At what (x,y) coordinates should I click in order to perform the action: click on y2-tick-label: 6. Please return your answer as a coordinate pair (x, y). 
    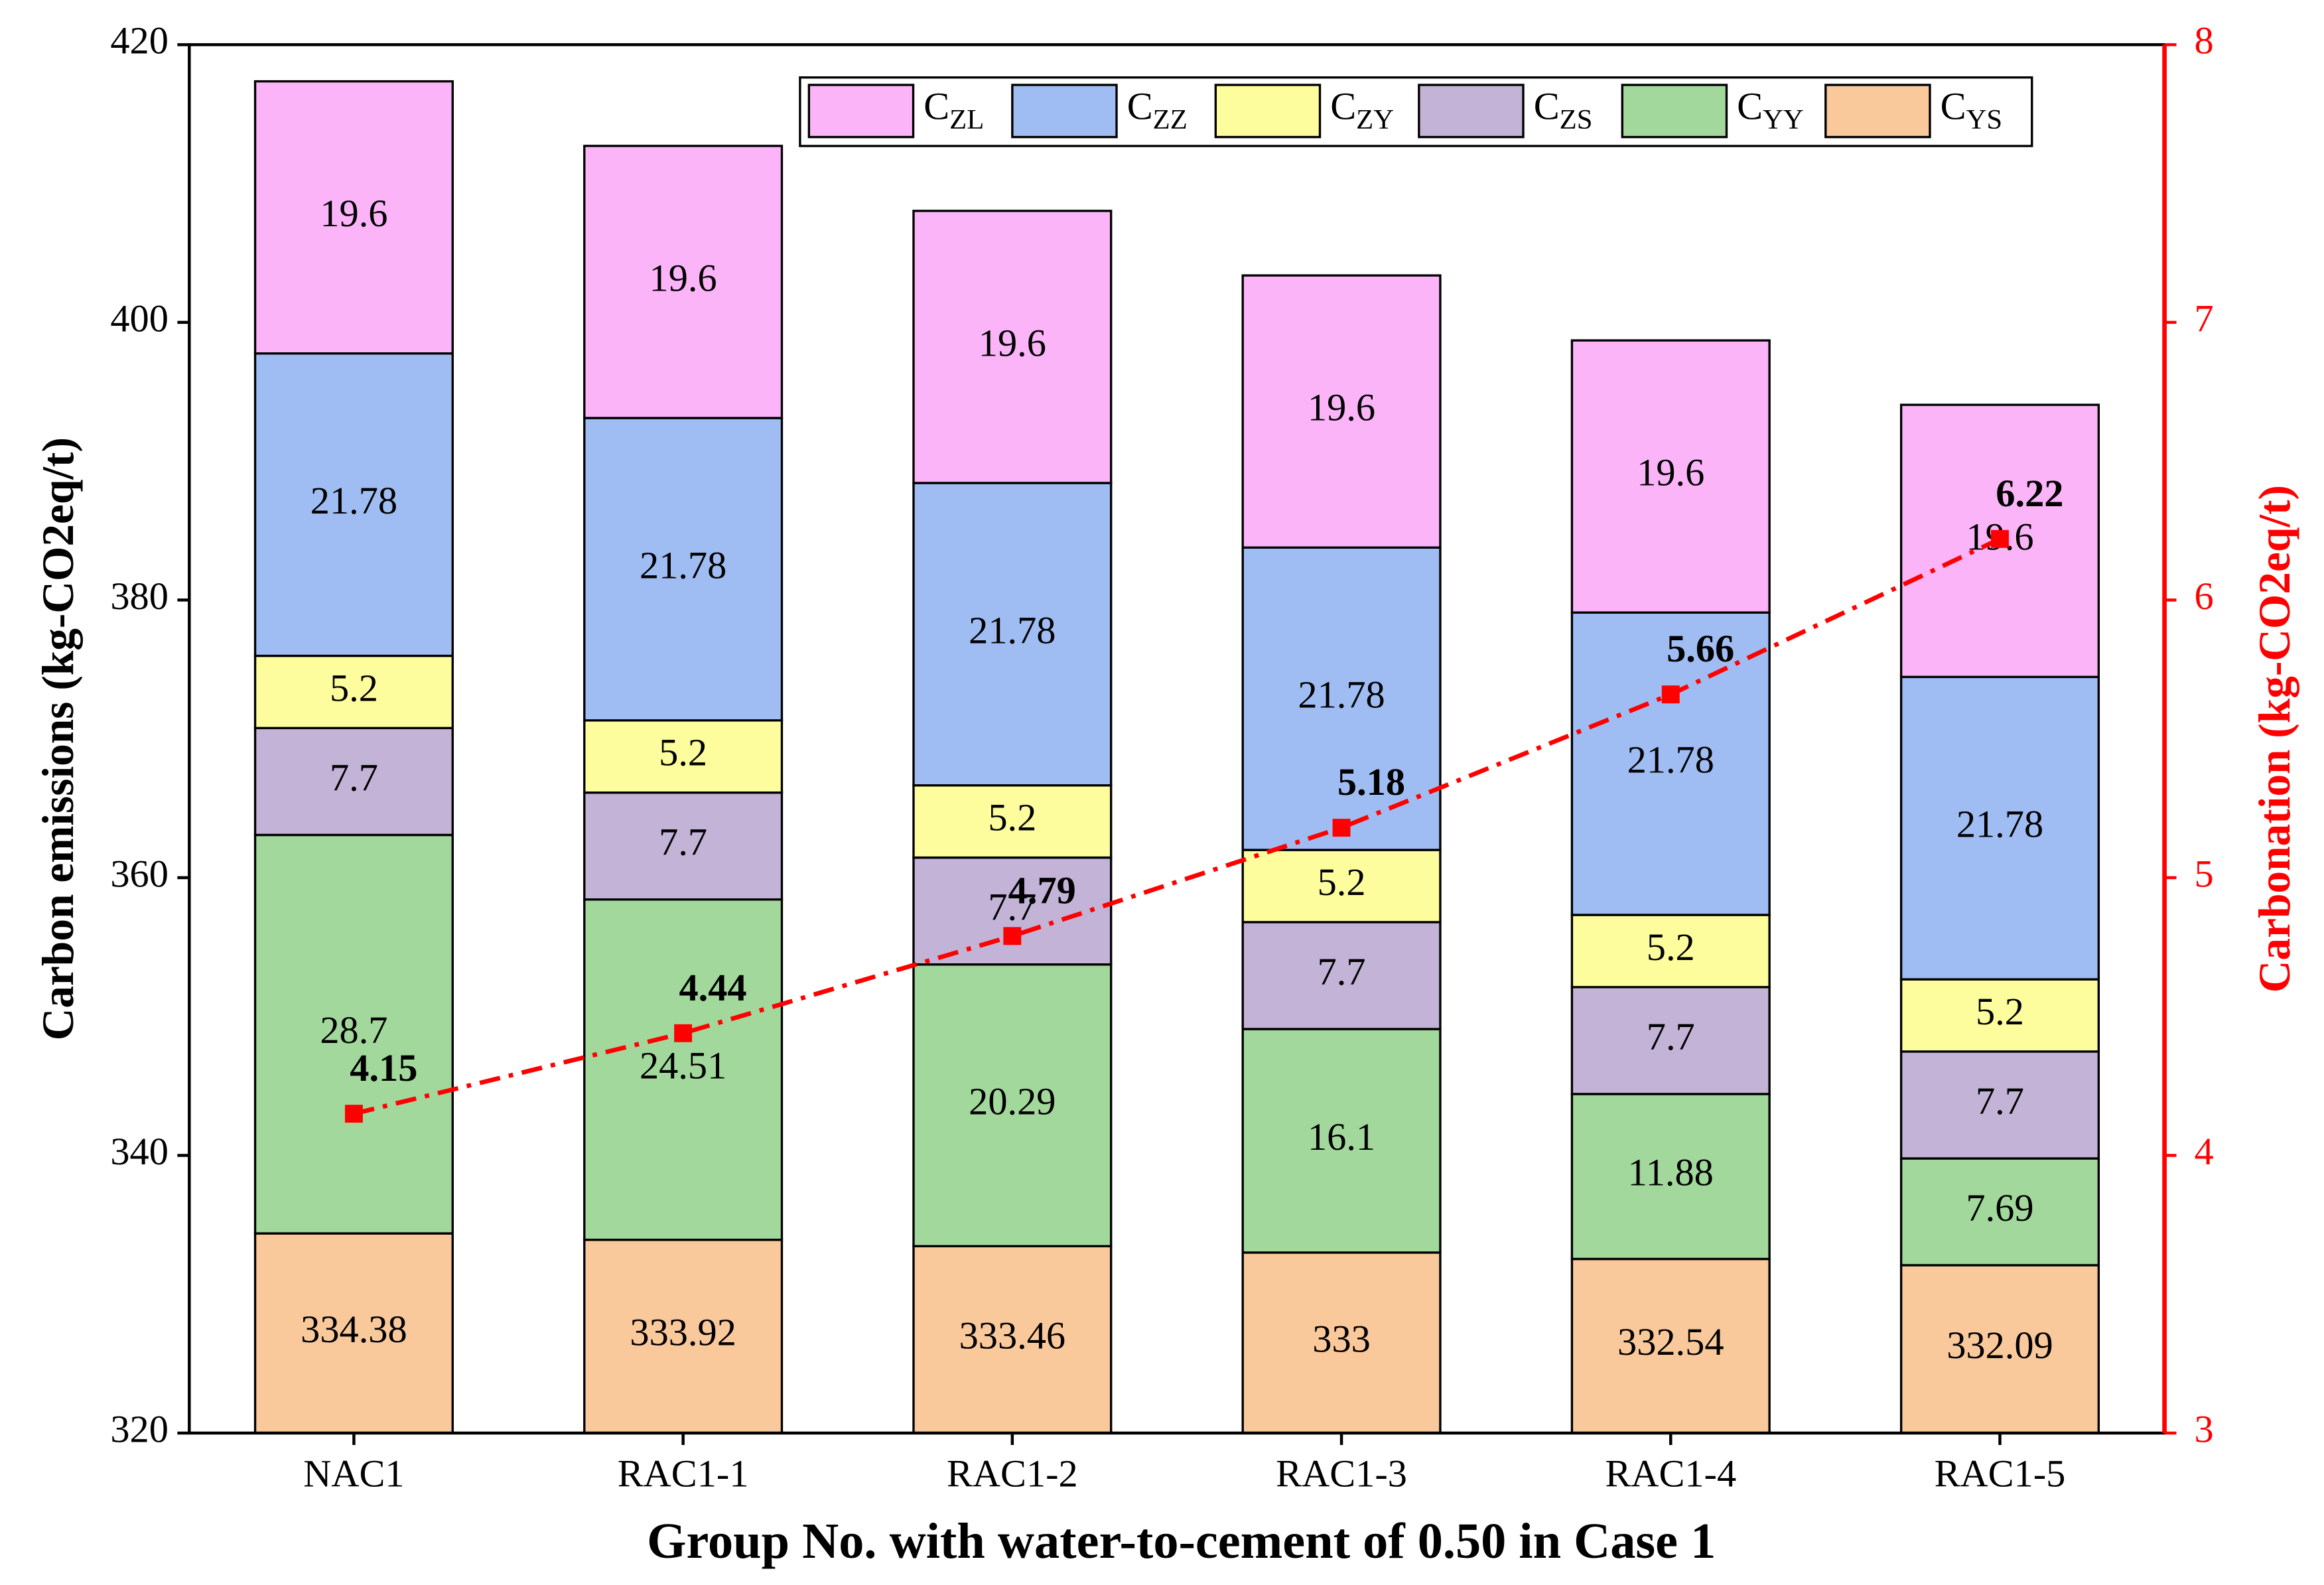
    Looking at the image, I should click on (2203, 596).